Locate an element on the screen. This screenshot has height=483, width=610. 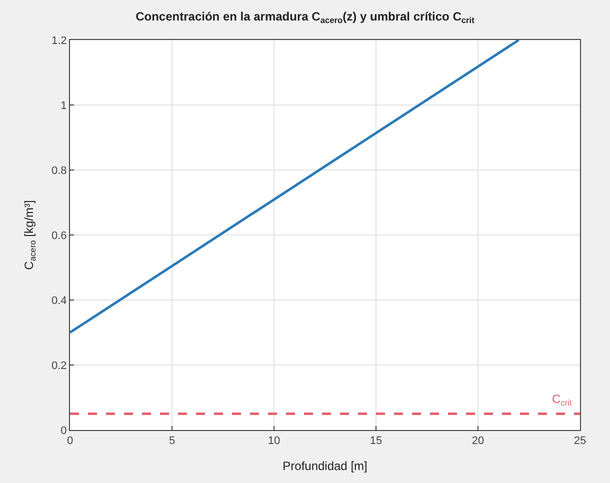
x-tick-label: 20 is located at coordinates (478, 441).